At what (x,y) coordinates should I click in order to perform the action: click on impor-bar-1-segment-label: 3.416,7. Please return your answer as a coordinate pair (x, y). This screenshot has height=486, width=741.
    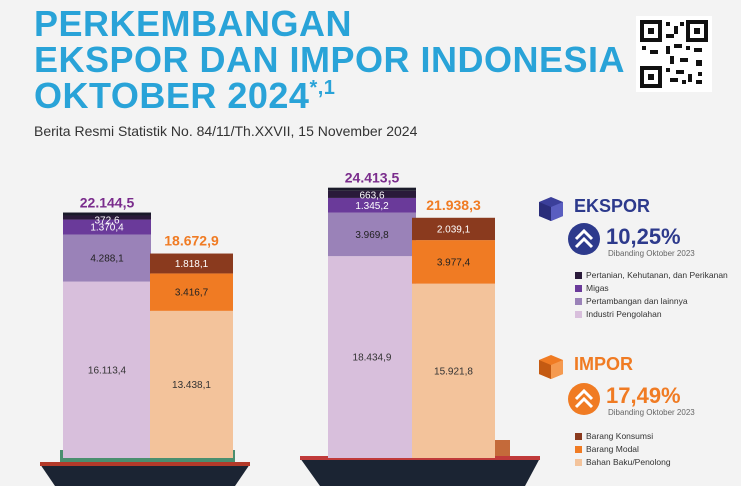
    Looking at the image, I should click on (192, 293).